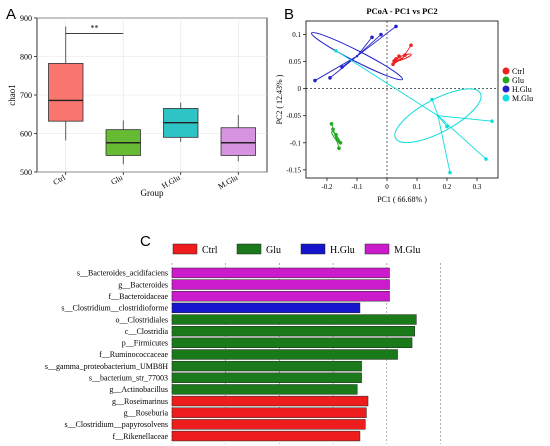  Describe the element at coordinates (138, 296) in the screenshot. I see `lda-bar-label: f__Bacteroidaceae` at that location.